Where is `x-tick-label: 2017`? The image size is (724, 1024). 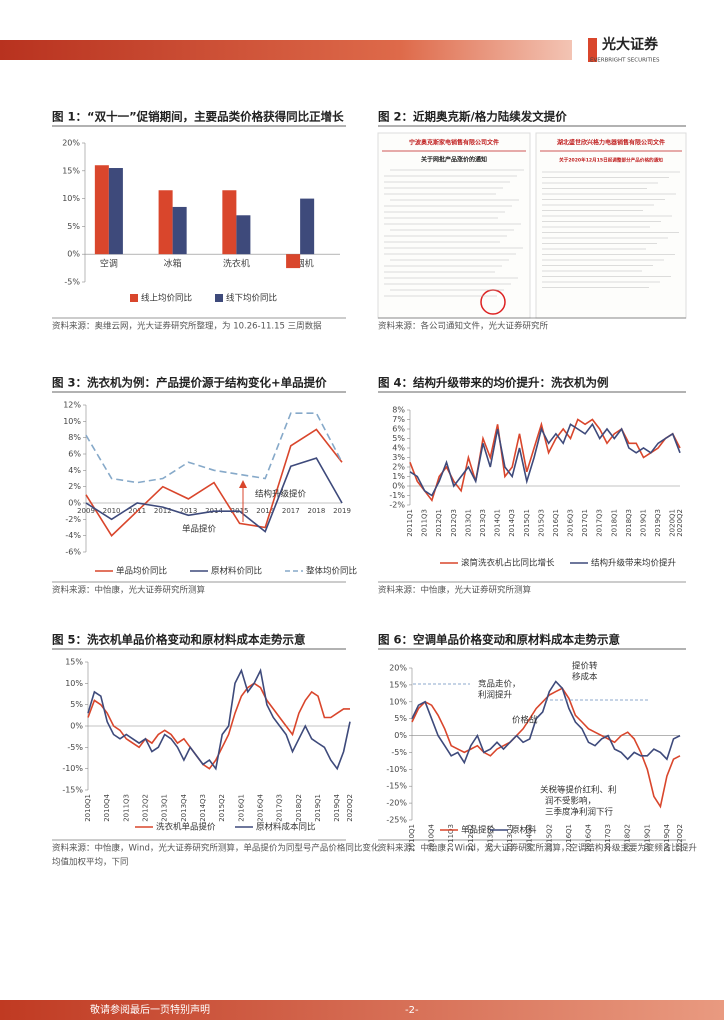 x-tick-label: 2017 is located at coordinates (291, 511).